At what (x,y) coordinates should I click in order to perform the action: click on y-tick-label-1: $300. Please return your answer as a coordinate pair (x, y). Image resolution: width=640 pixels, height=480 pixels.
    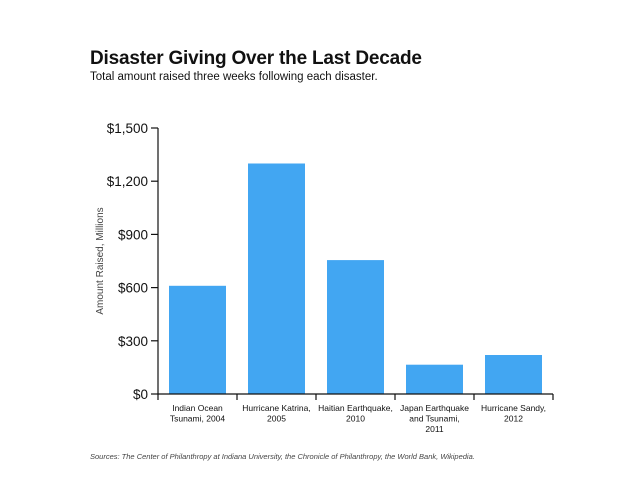
    Looking at the image, I should click on (133, 341).